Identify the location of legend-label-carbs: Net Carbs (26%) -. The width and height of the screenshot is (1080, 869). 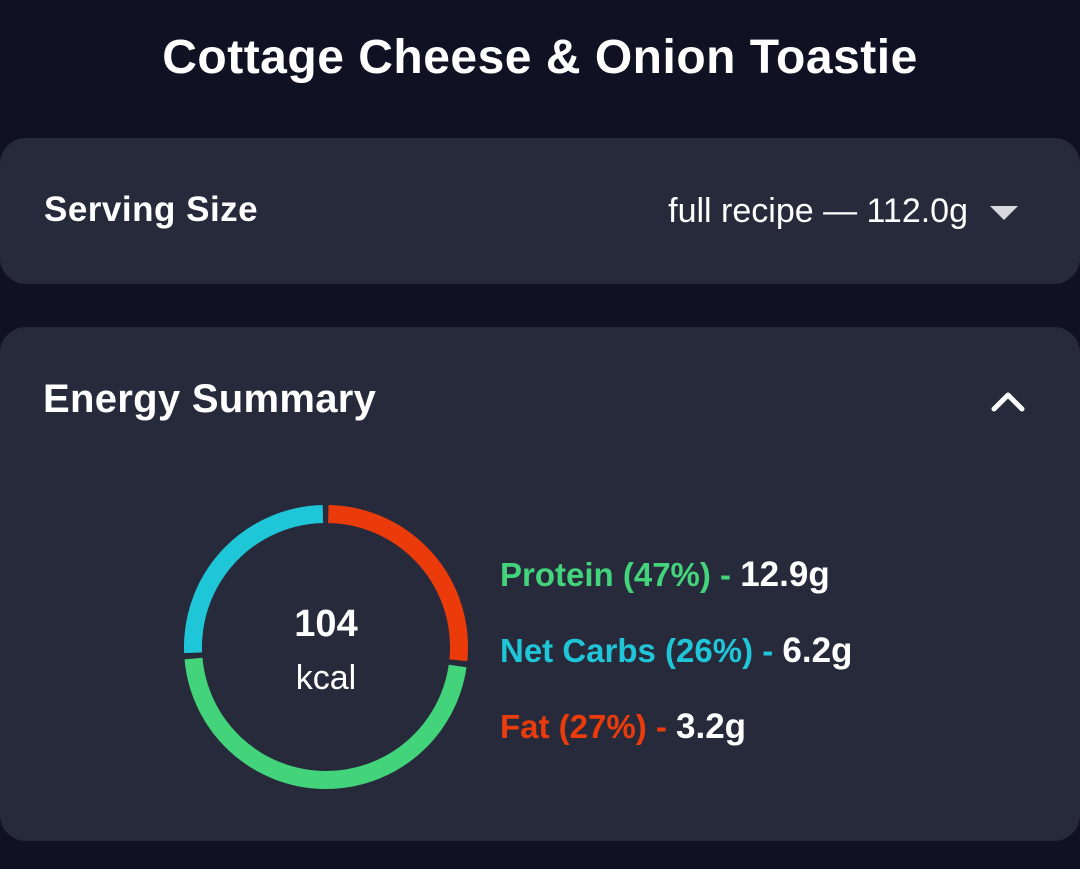
(637, 650).